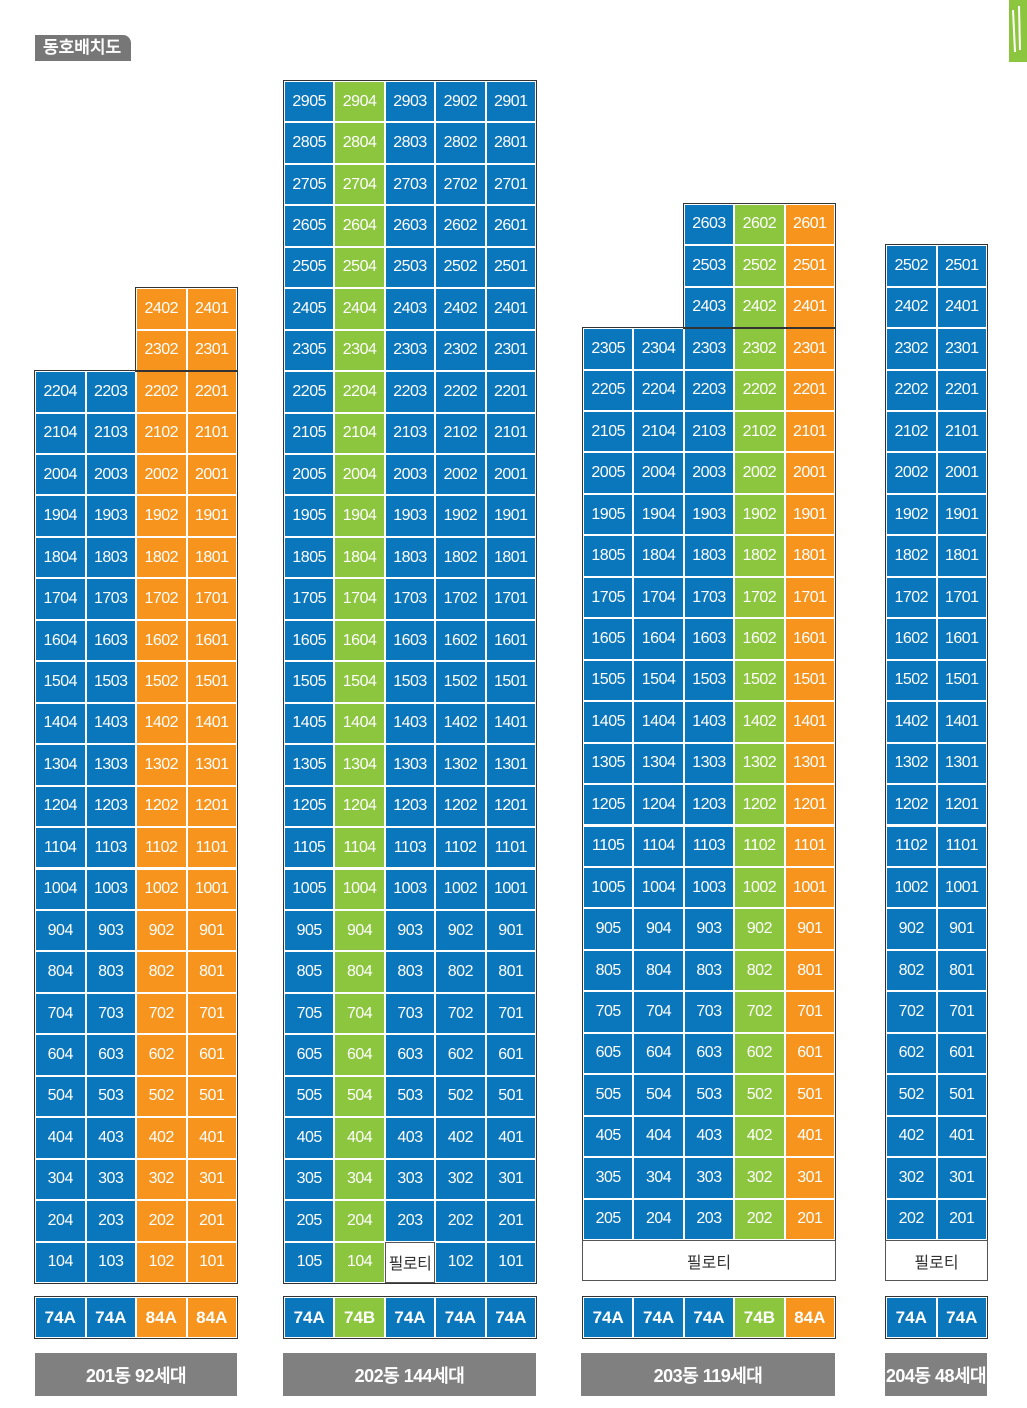 This screenshot has height=1408, width=1027. Describe the element at coordinates (309, 640) in the screenshot. I see `unit-cell: 1605` at that location.